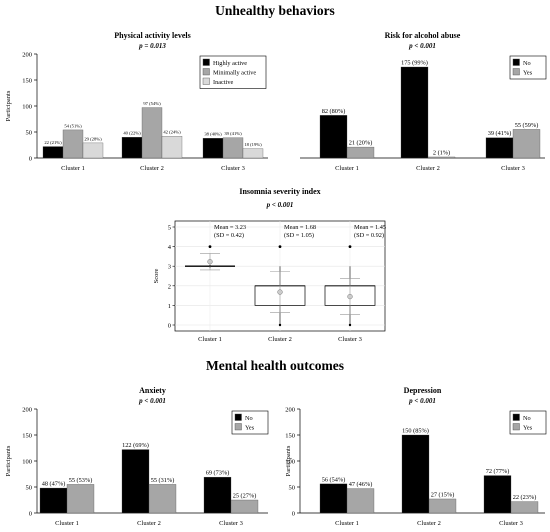 The width and height of the screenshot is (550, 532). I want to click on physical-bar-cluster-1-highly-active, so click(53, 152).